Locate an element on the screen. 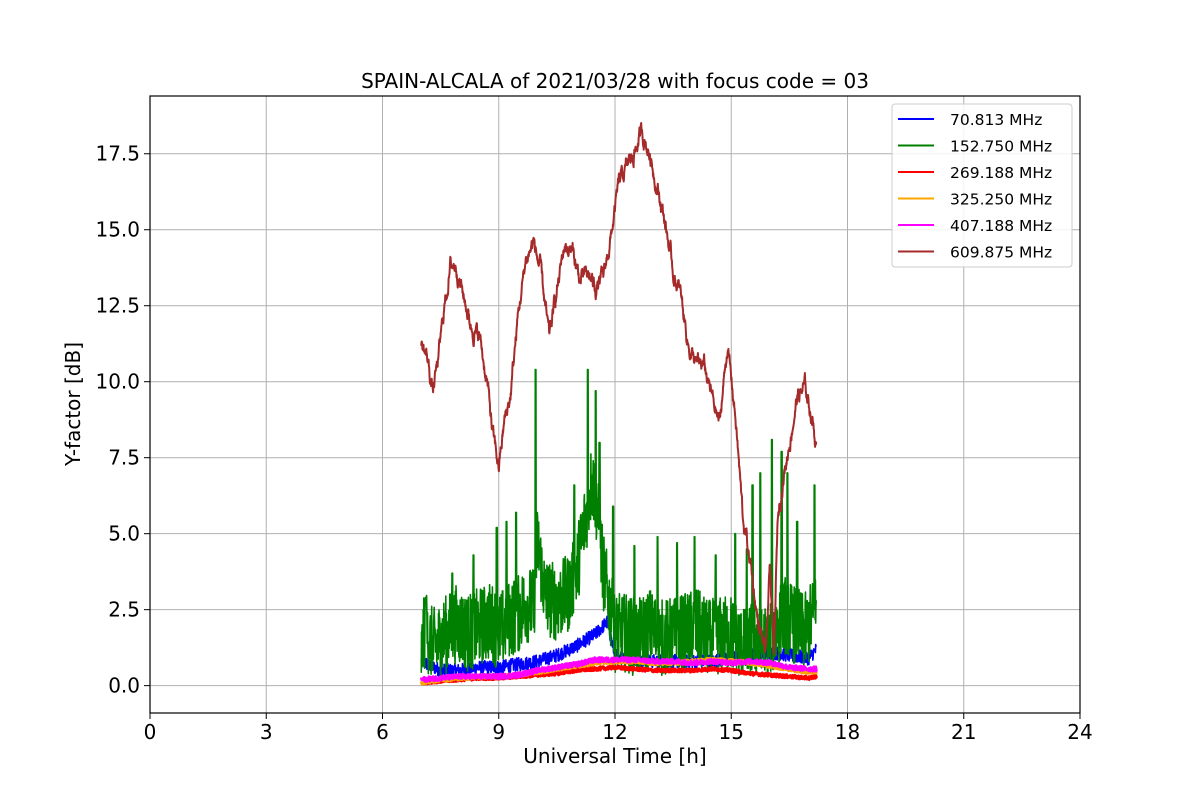  legend-label: 152.750 MHz is located at coordinates (1001, 147).